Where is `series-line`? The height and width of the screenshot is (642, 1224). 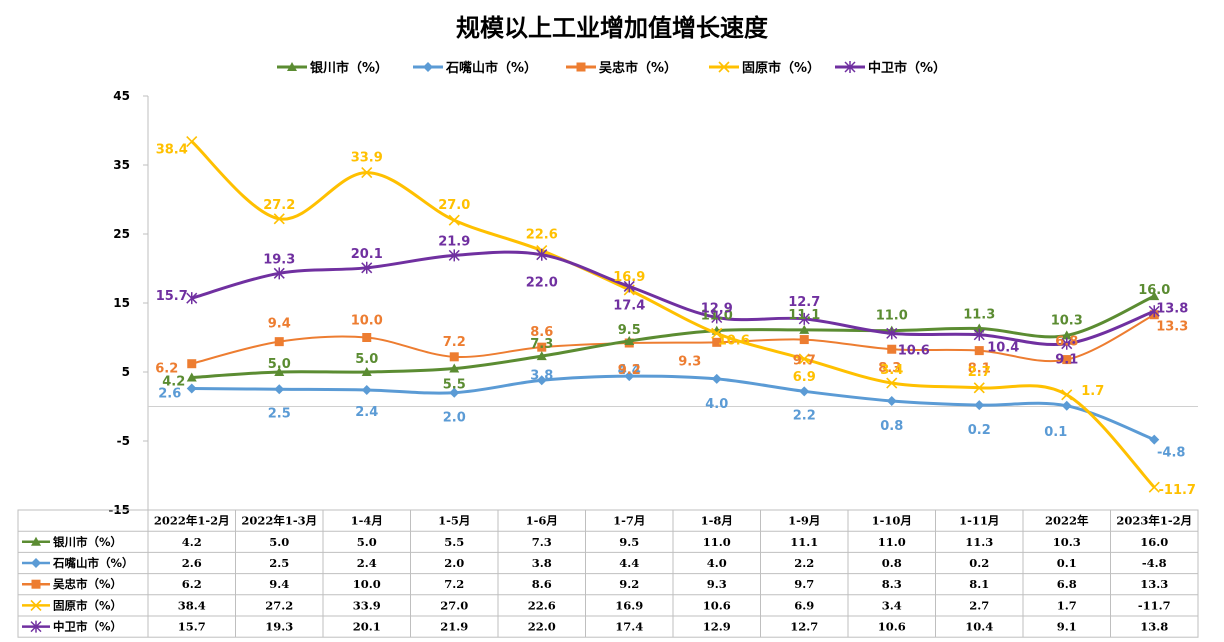
series-line is located at coordinates (673, 339).